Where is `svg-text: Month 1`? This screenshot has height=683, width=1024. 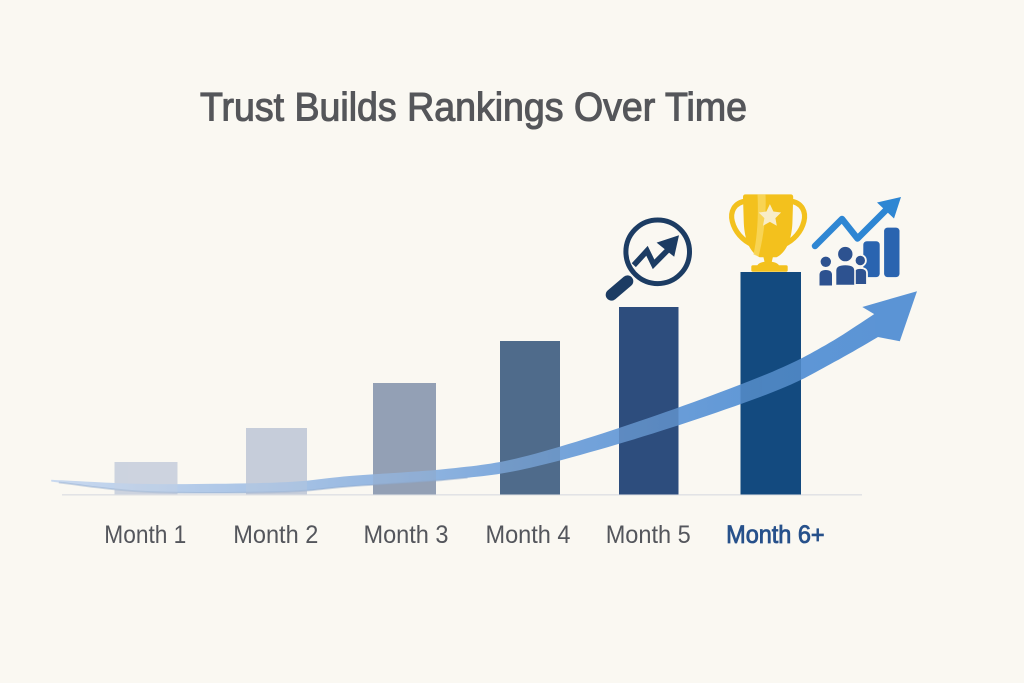
svg-text: Month 1 is located at coordinates (145, 535).